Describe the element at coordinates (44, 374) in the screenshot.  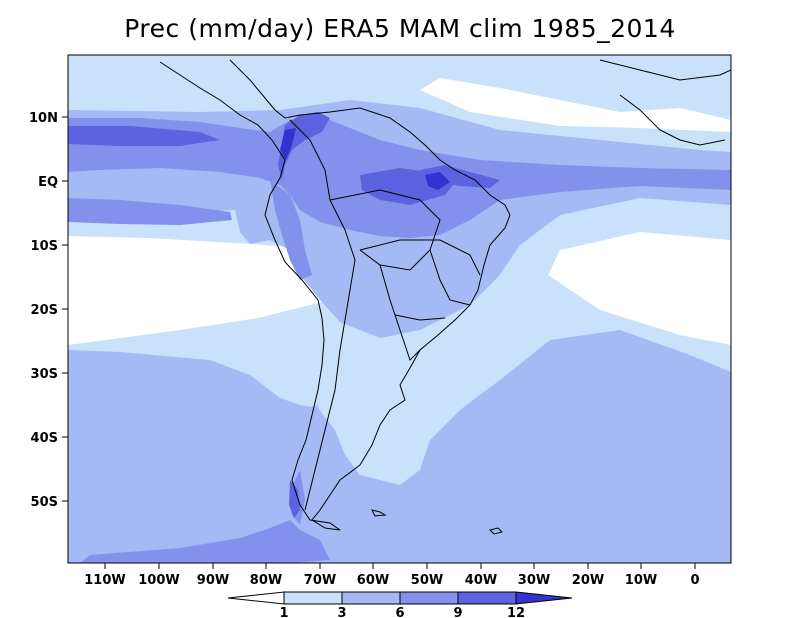
I see `lat-label: 30S` at that location.